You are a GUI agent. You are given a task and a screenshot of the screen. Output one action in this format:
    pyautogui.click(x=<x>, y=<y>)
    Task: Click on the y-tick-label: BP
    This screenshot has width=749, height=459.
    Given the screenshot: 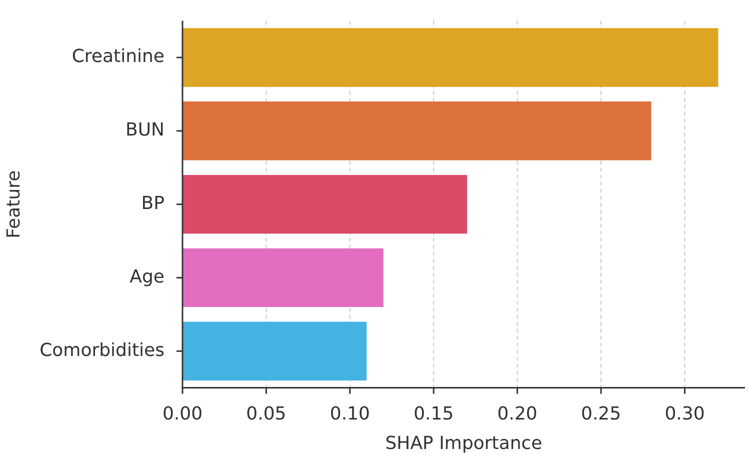 What is the action you would take?
    pyautogui.click(x=153, y=203)
    